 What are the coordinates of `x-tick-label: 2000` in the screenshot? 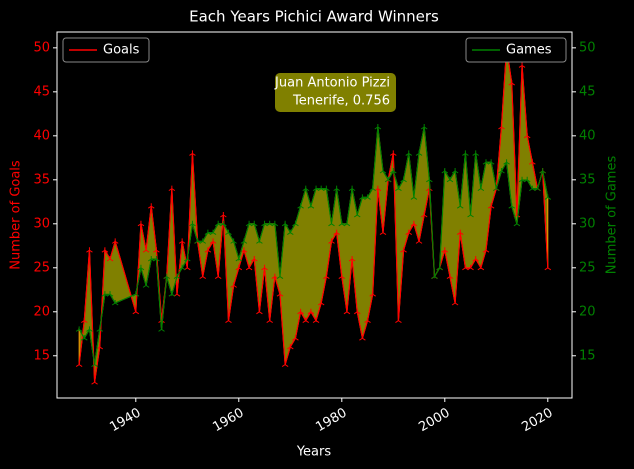 It's located at (434, 421).